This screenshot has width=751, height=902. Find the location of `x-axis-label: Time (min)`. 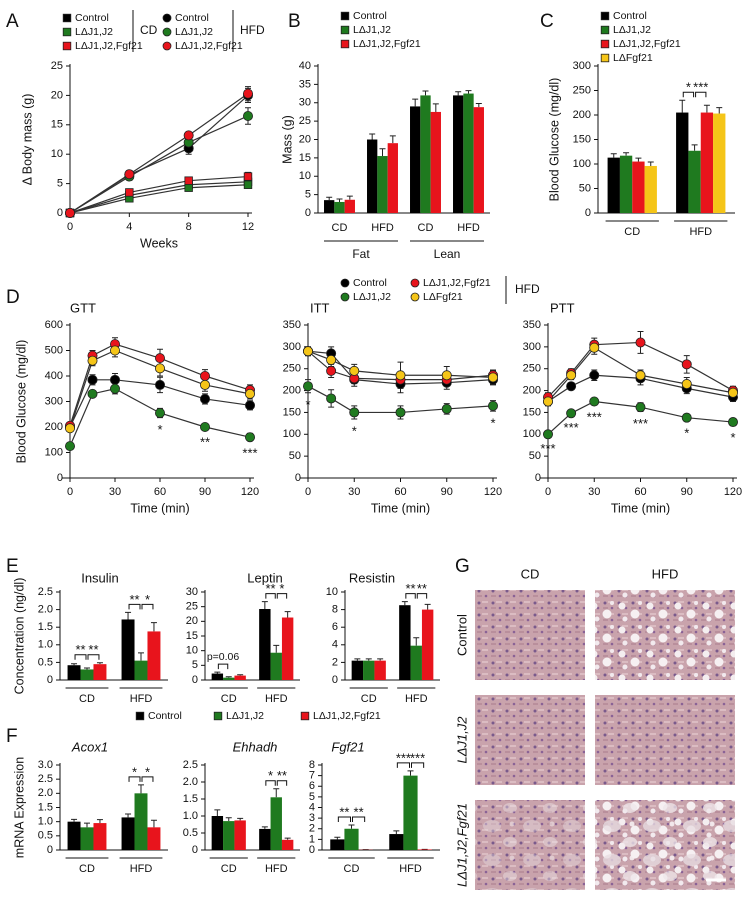

x-axis-label: Time (min) is located at coordinates (159, 508).